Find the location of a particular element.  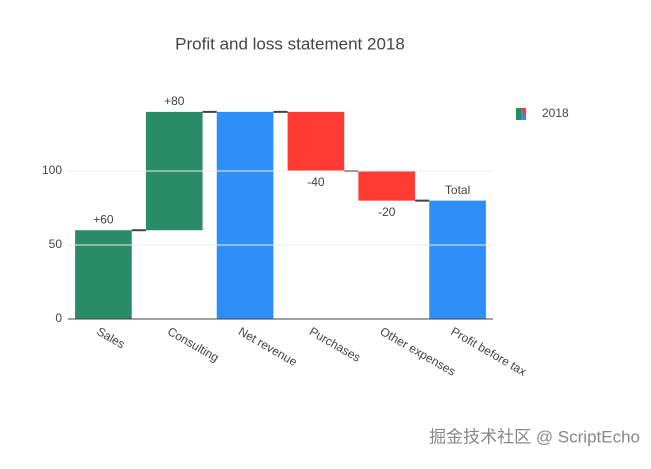

data-label: -40 is located at coordinates (316, 182).